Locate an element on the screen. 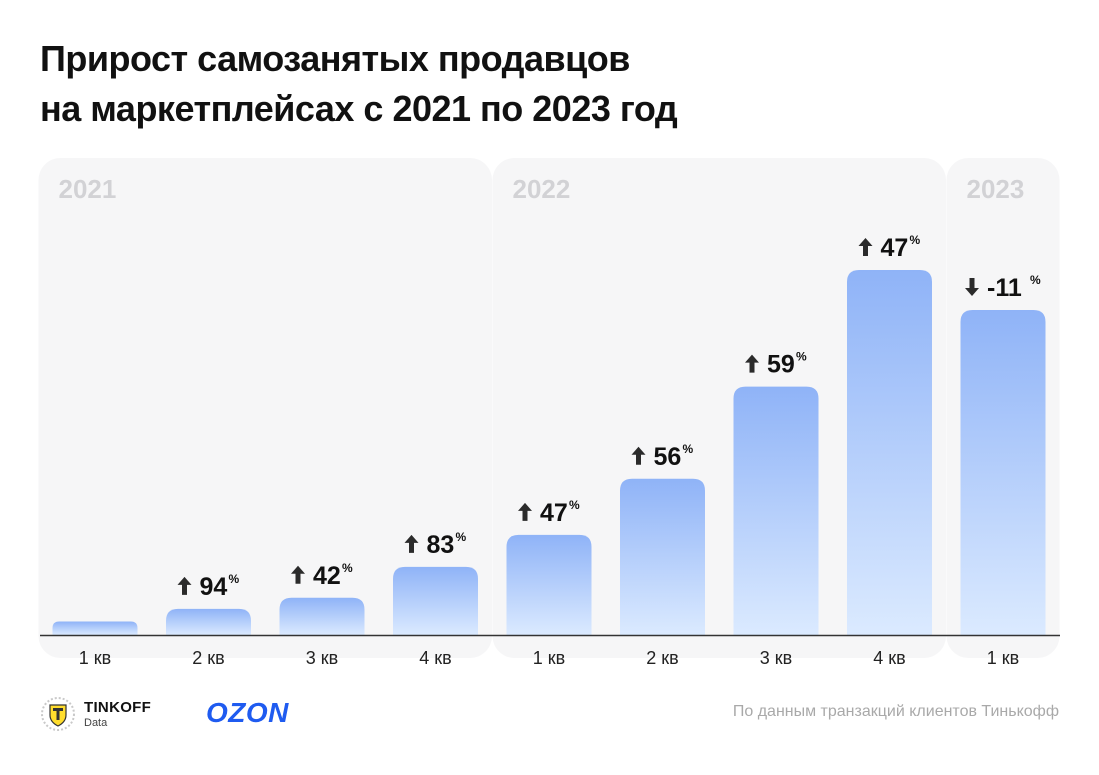 The height and width of the screenshot is (775, 1099). data-label-7: 59% is located at coordinates (776, 364).